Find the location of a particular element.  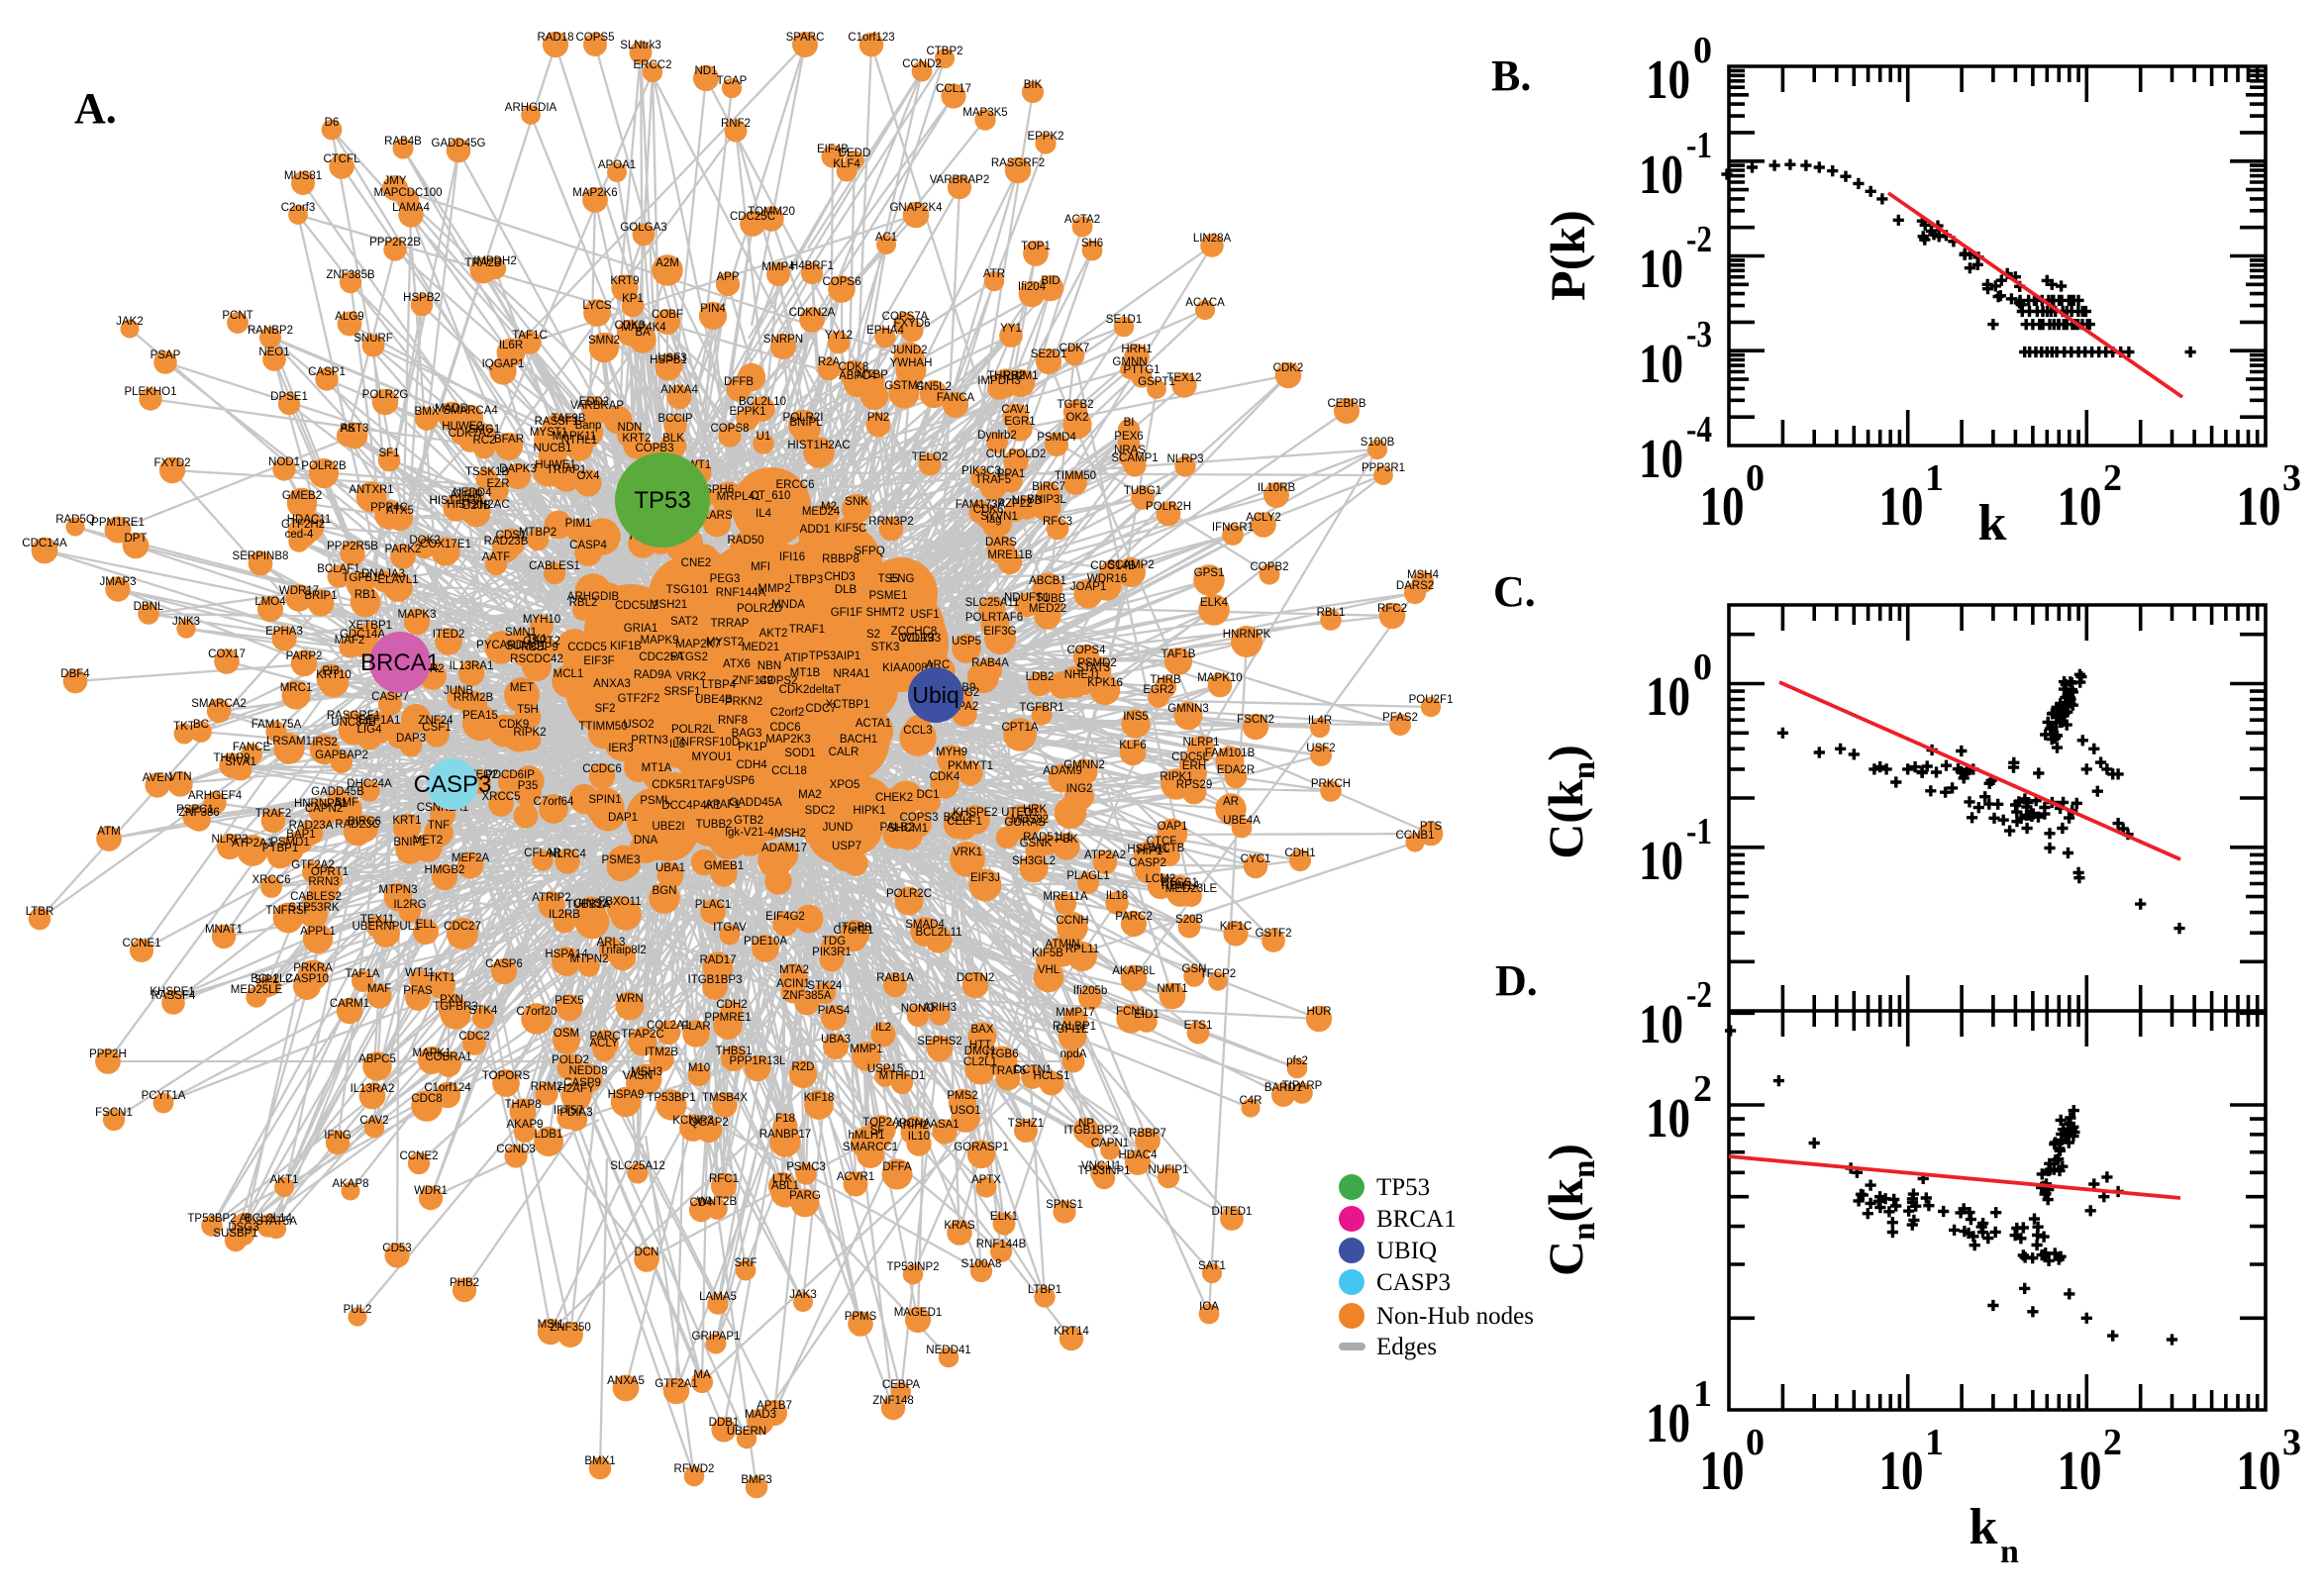

svg-text: SF is located at coordinates (877, 1131).